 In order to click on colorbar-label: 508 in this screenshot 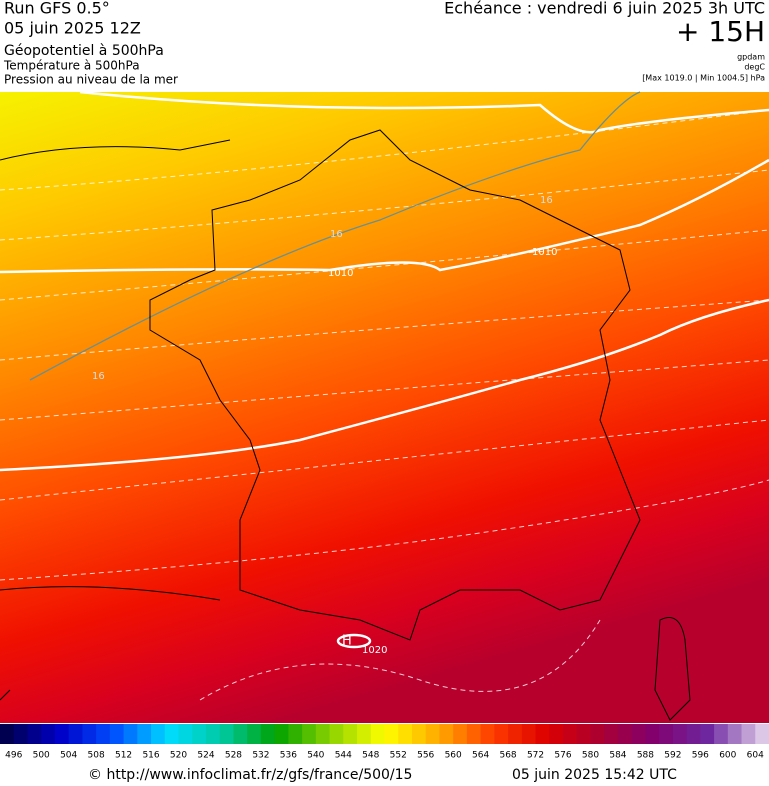, I will do `click(96, 756)`.